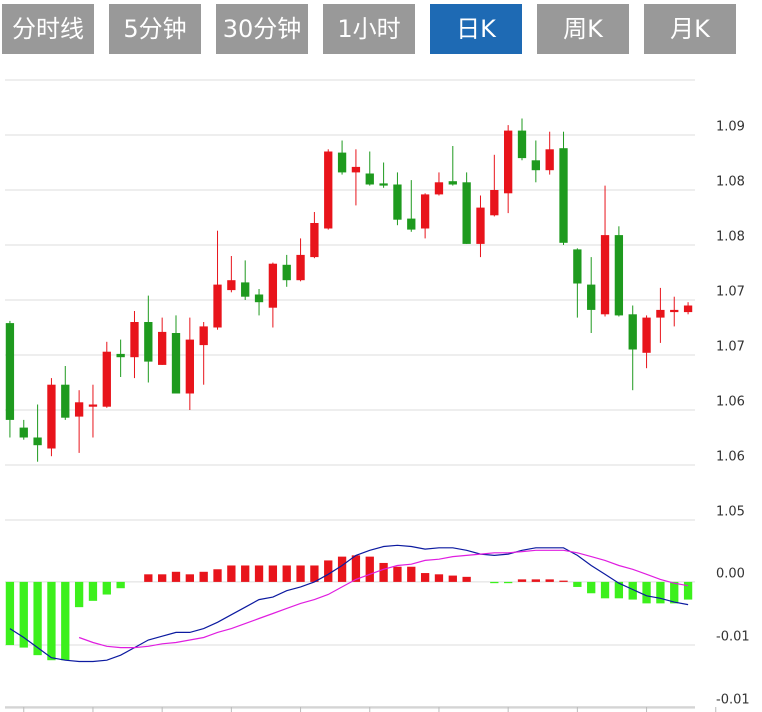 The image size is (762, 712). Describe the element at coordinates (730, 512) in the screenshot. I see `y-tick-label: 1.05` at that location.